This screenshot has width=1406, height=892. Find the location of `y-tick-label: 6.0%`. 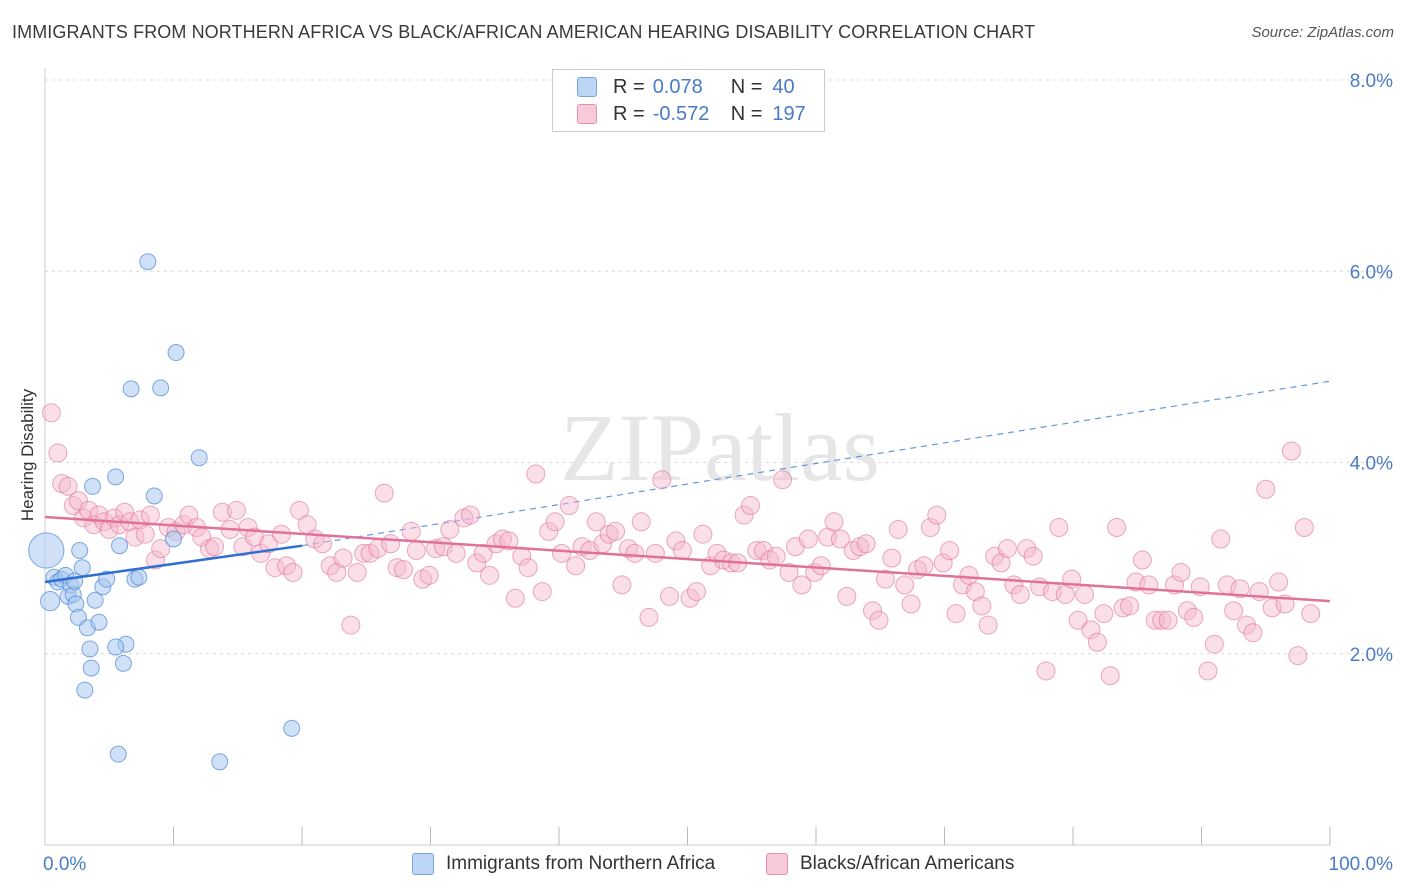

y-tick-label: 6.0% is located at coordinates (1371, 272).